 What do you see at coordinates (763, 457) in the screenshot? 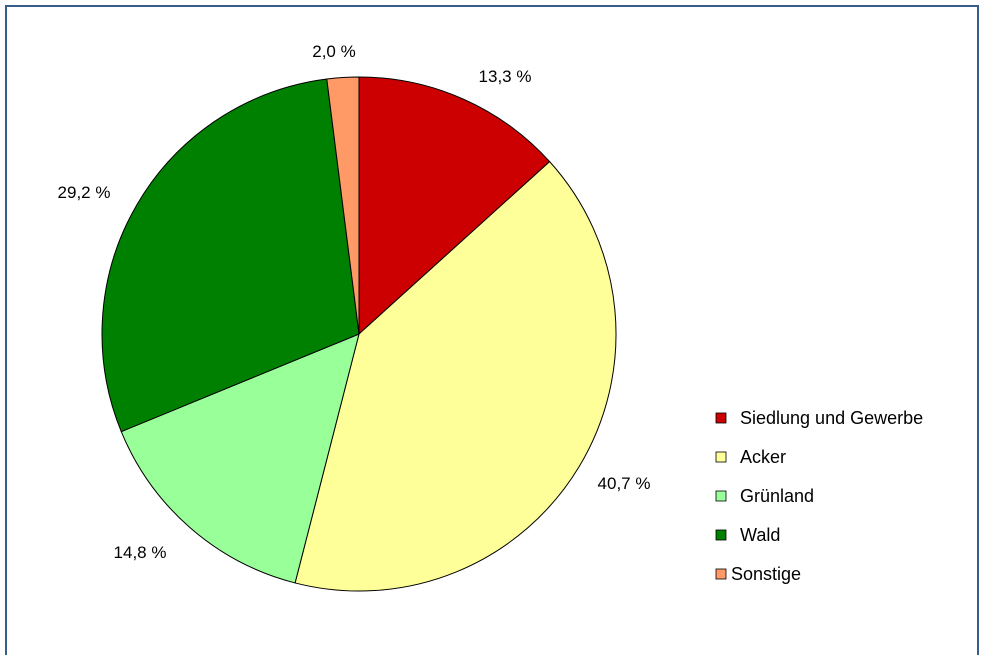
I see `legend-label-2: Acker` at bounding box center [763, 457].